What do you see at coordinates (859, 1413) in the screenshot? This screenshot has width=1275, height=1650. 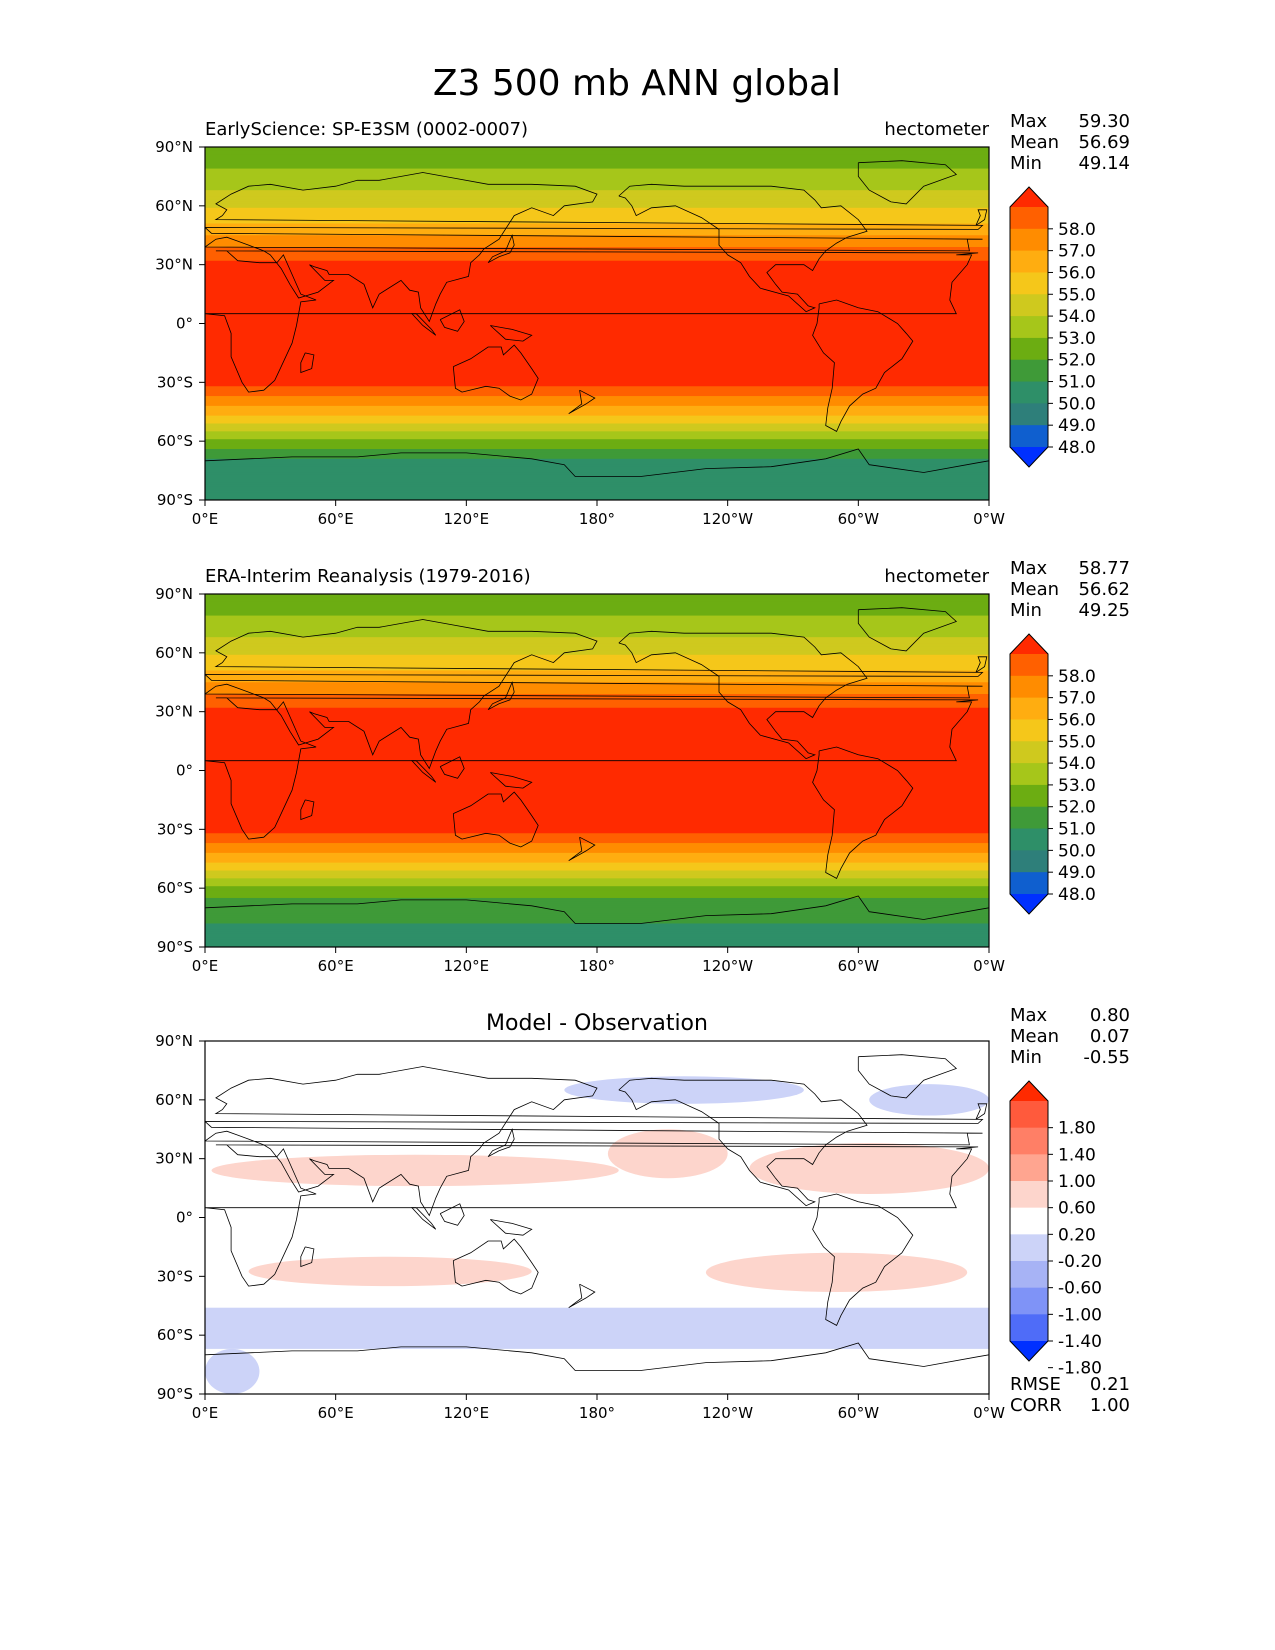 I see `x-tick-label: 60°W` at bounding box center [859, 1413].